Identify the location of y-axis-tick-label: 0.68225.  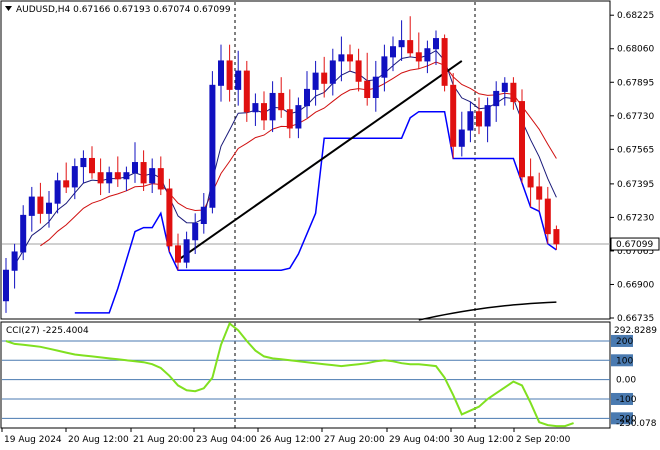
(635, 16).